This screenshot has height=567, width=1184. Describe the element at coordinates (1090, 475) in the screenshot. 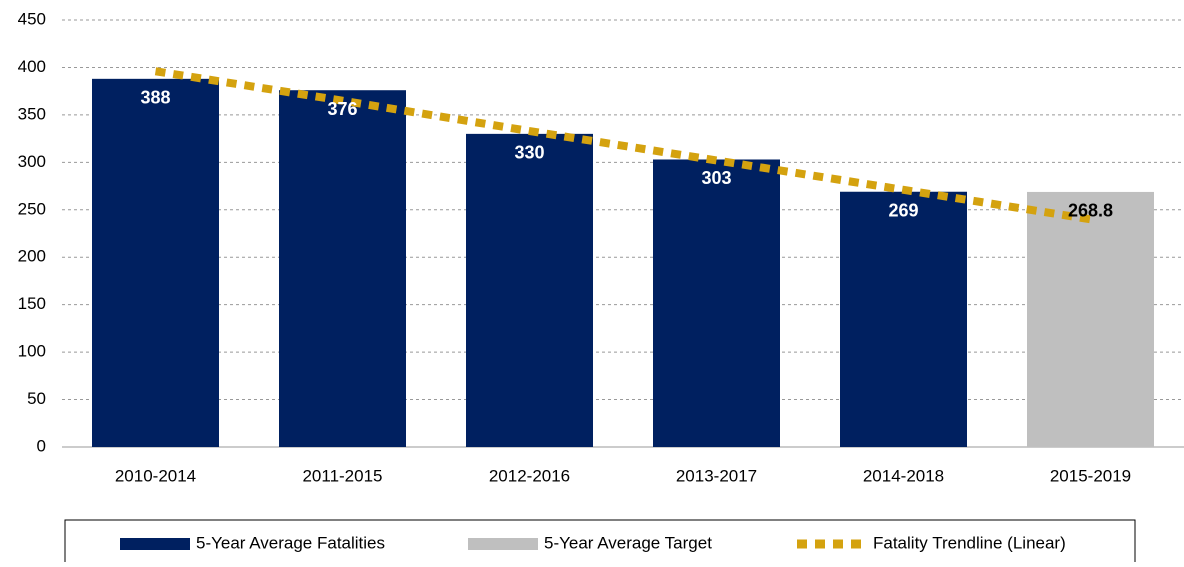

I see `x-tick-label: 2015-2019` at that location.